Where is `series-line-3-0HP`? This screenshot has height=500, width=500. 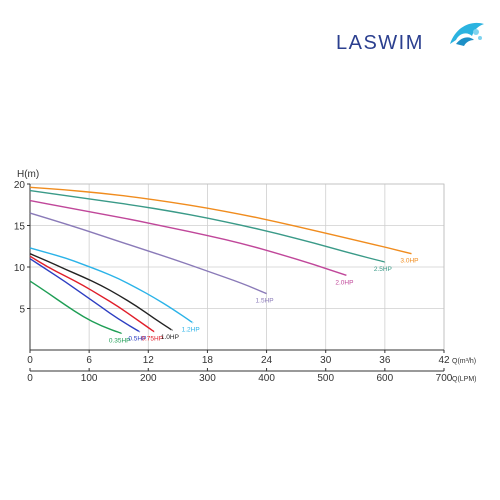 series-line-3-0HP is located at coordinates (220, 220).